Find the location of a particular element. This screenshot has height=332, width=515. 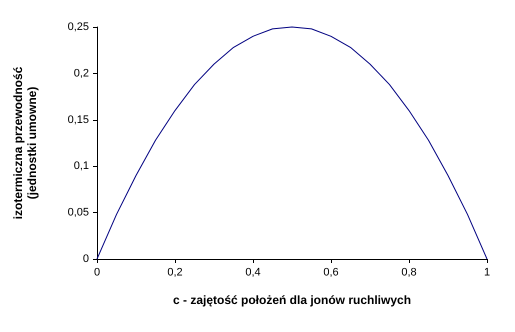

y-tick-label: 0,25 is located at coordinates (78, 27).